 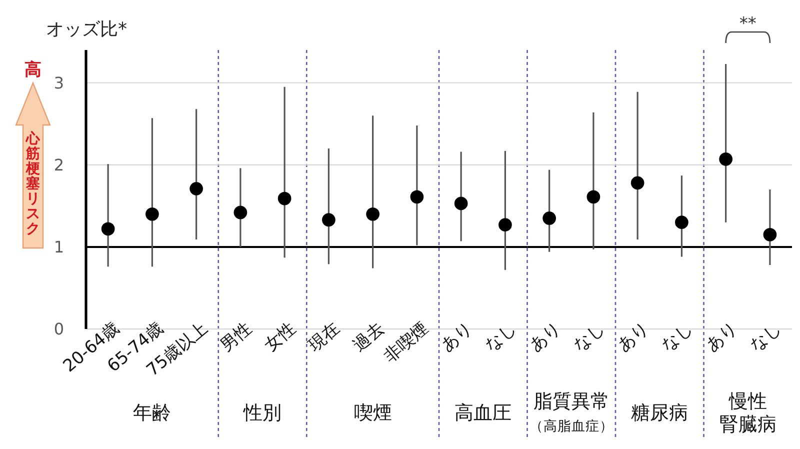 I want to click on x-tick-label: 現在, so click(x=324, y=337).